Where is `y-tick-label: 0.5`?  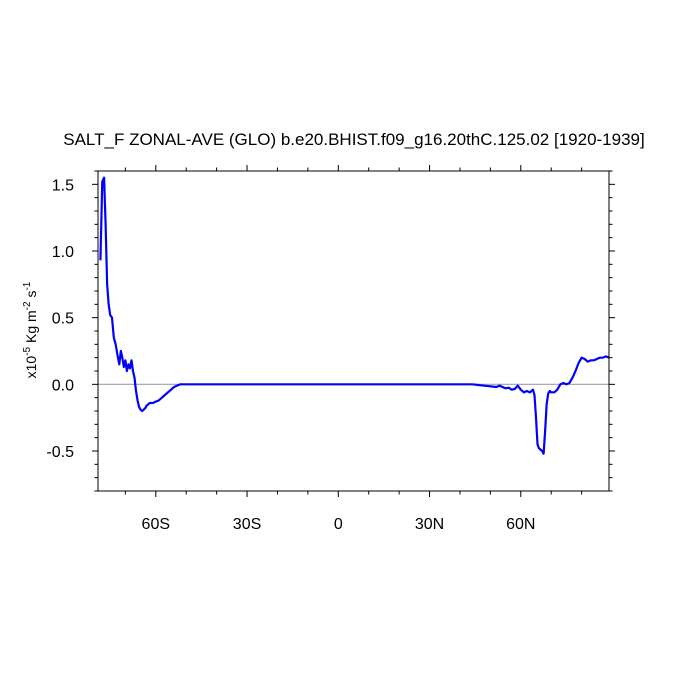
y-tick-label: 0.5 is located at coordinates (63, 319).